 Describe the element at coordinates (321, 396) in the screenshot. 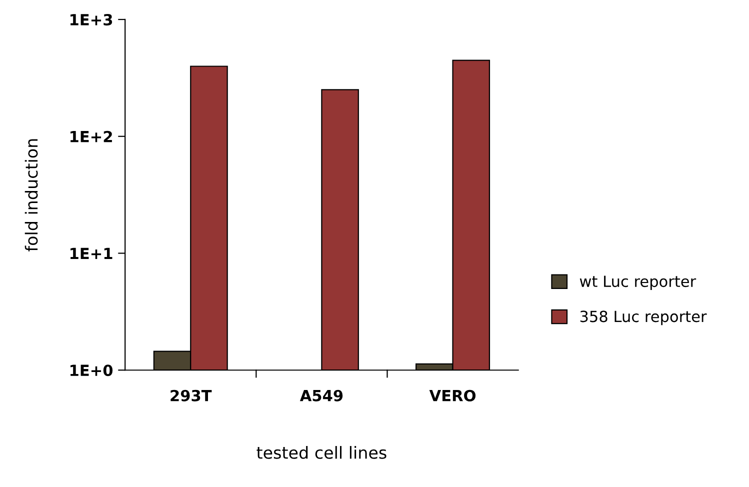

I see `x-tick-label: A549` at that location.